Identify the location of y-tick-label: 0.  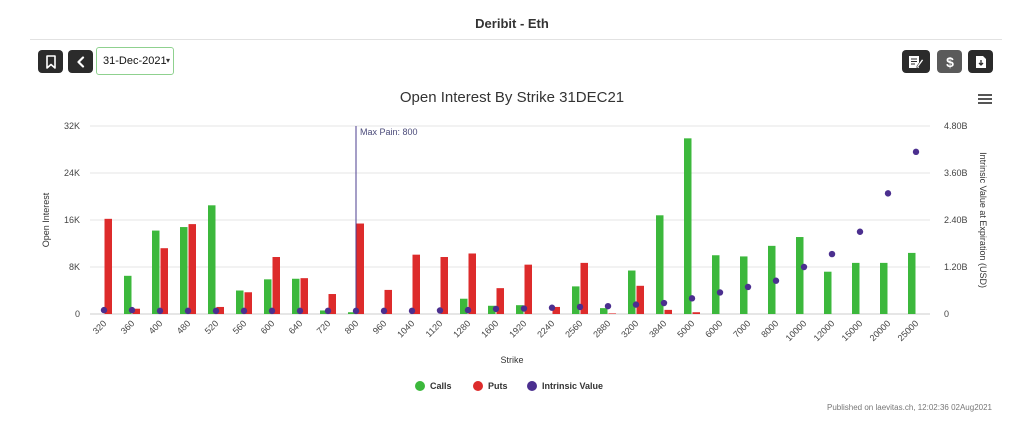
(77, 314).